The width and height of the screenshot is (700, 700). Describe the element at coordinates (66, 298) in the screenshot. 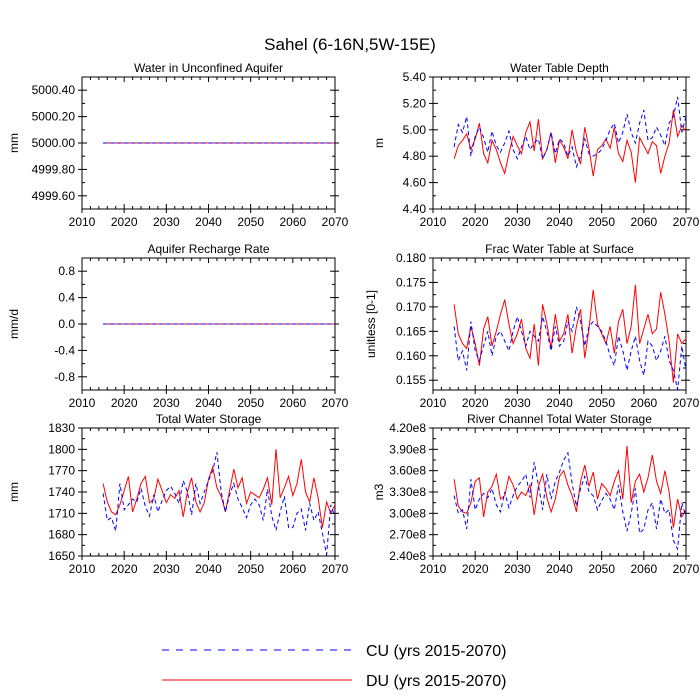

I see `y-tick-label: 0.4` at that location.